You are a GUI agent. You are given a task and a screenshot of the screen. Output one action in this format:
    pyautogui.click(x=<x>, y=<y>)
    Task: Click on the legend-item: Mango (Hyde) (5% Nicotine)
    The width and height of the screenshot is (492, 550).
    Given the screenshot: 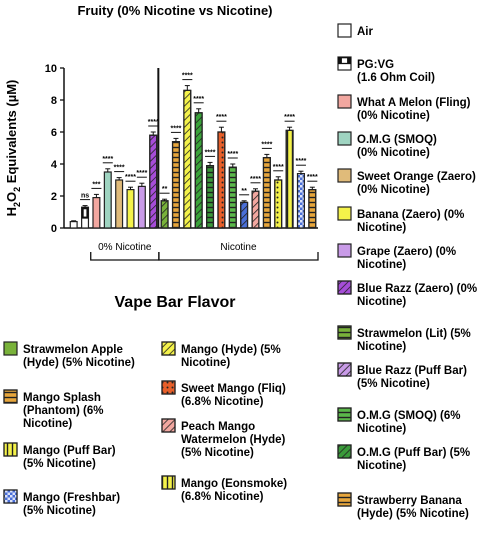 What is the action you would take?
    pyautogui.click(x=221, y=355)
    